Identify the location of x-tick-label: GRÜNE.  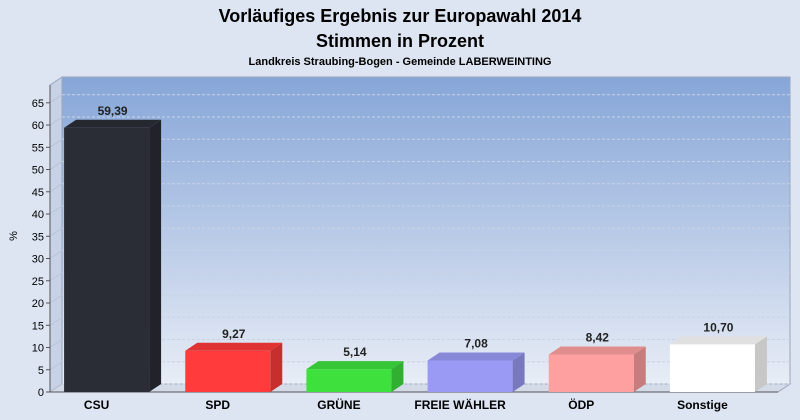
(338, 404).